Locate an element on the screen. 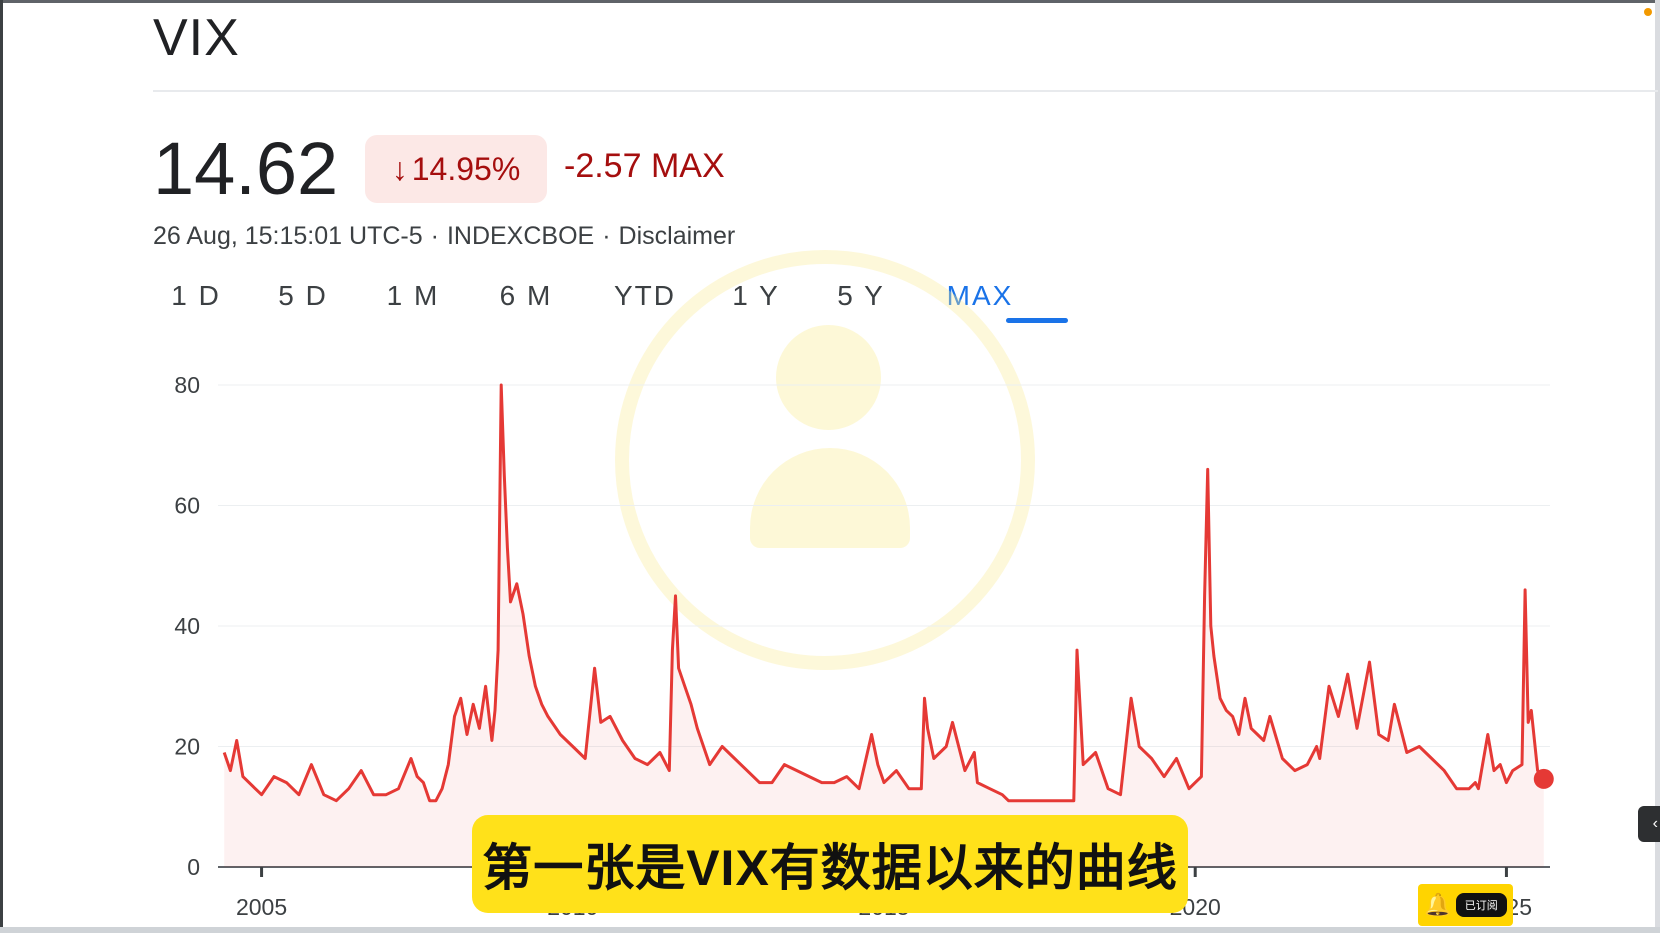 This screenshot has height=933, width=1660. y-tick-label: 40 is located at coordinates (187, 626).